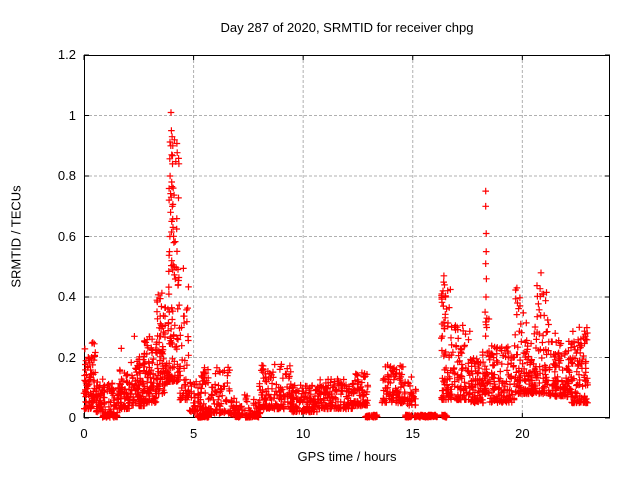  What do you see at coordinates (72, 115) in the screenshot?
I see `y-tick-label: 1` at bounding box center [72, 115].